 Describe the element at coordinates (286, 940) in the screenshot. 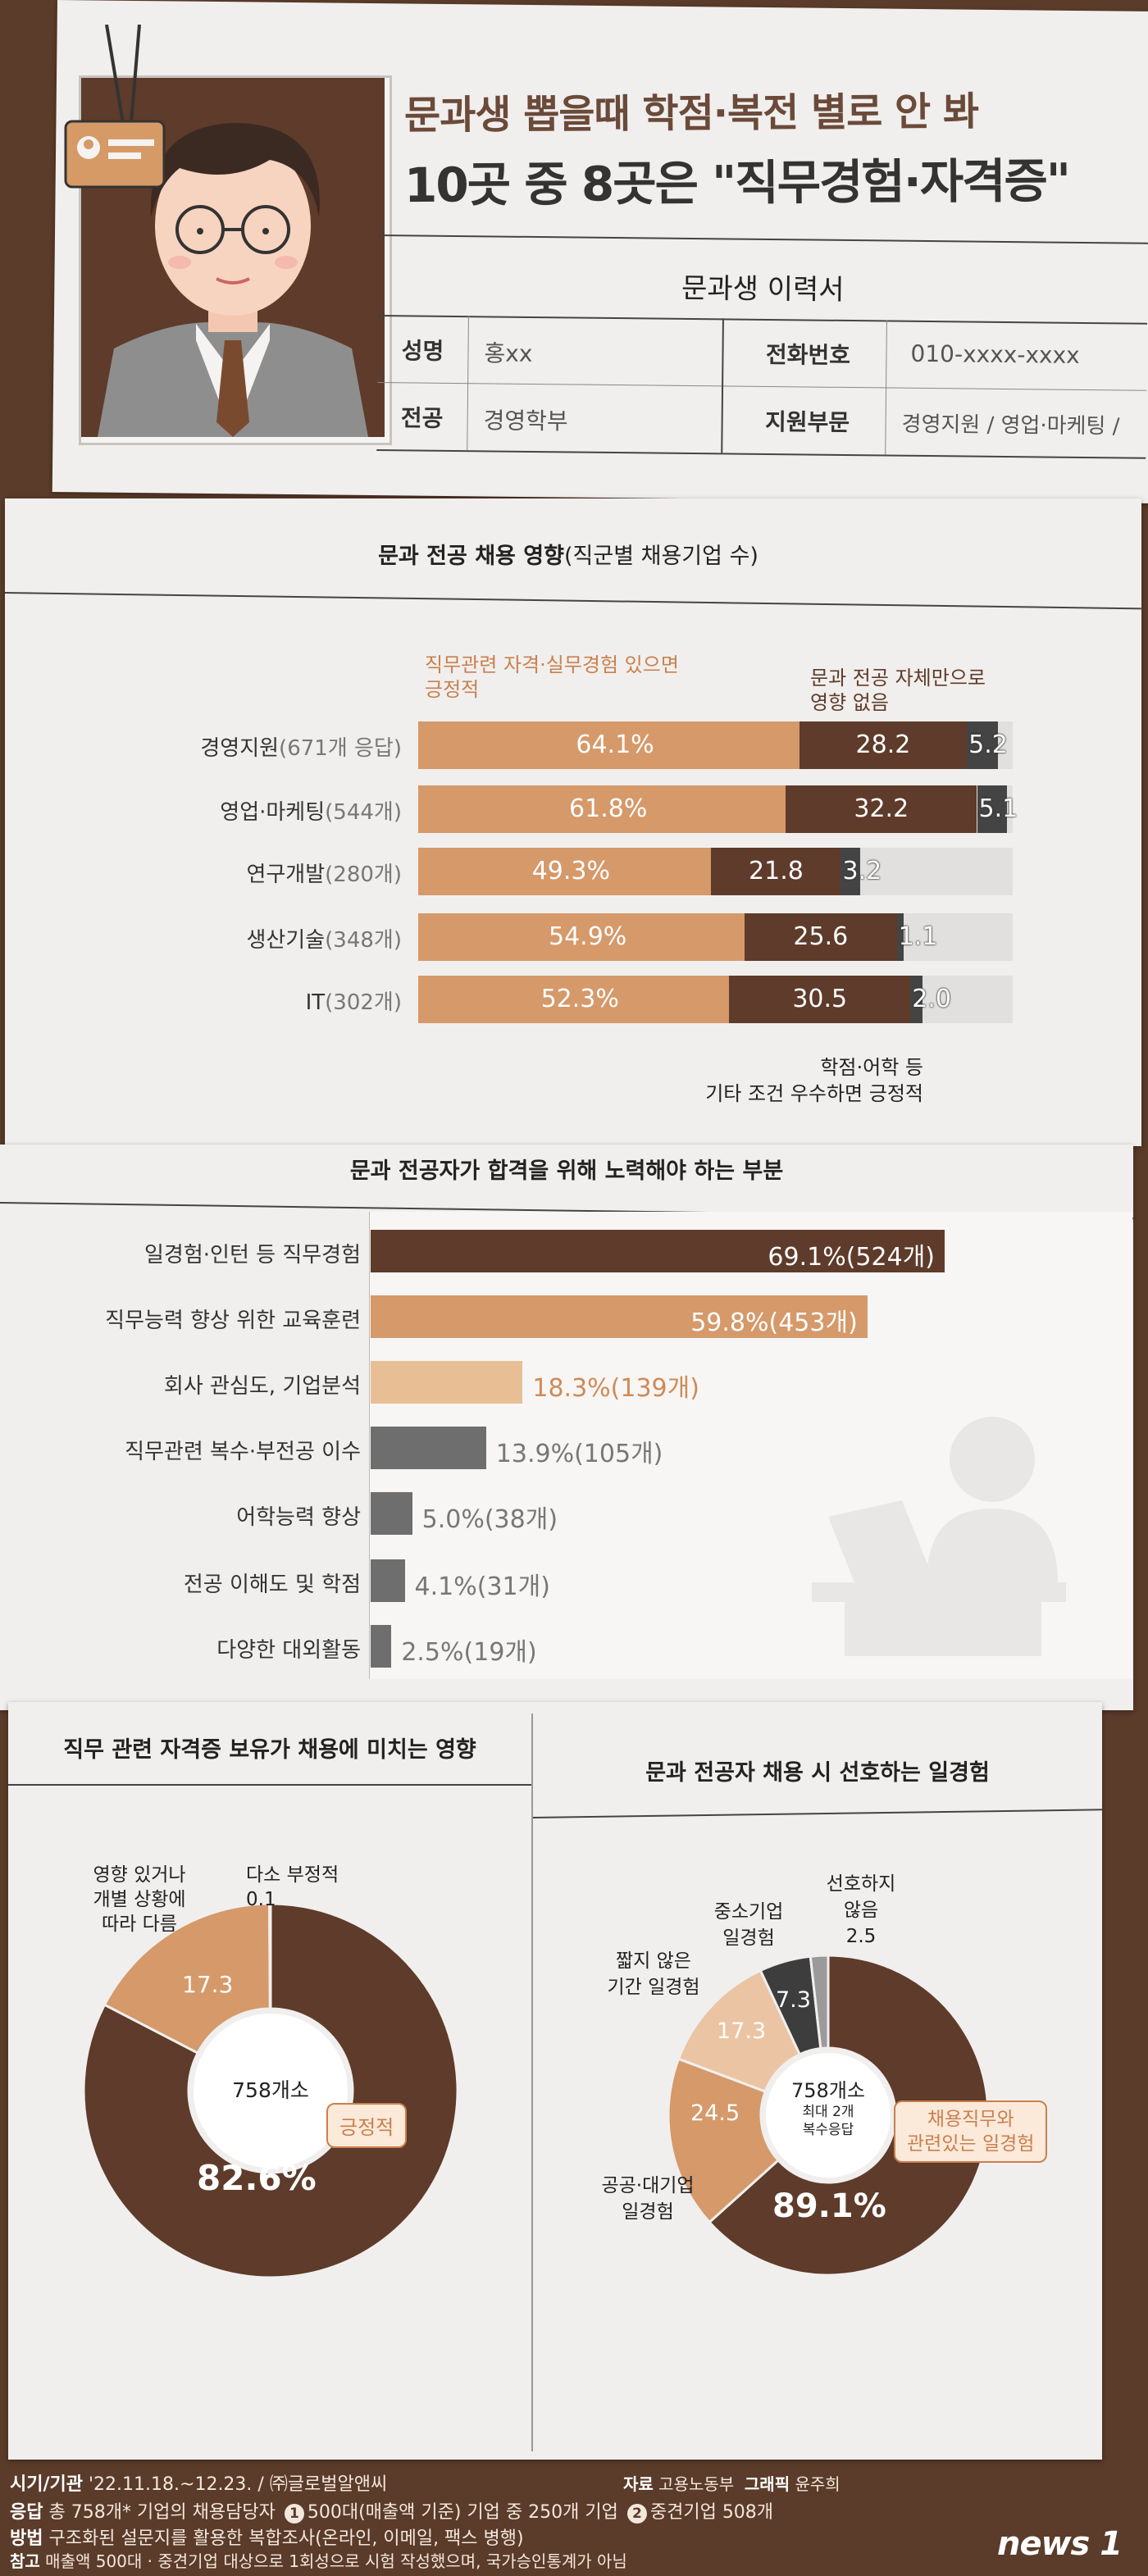

I see `chart1-category-name: 생산기술` at that location.